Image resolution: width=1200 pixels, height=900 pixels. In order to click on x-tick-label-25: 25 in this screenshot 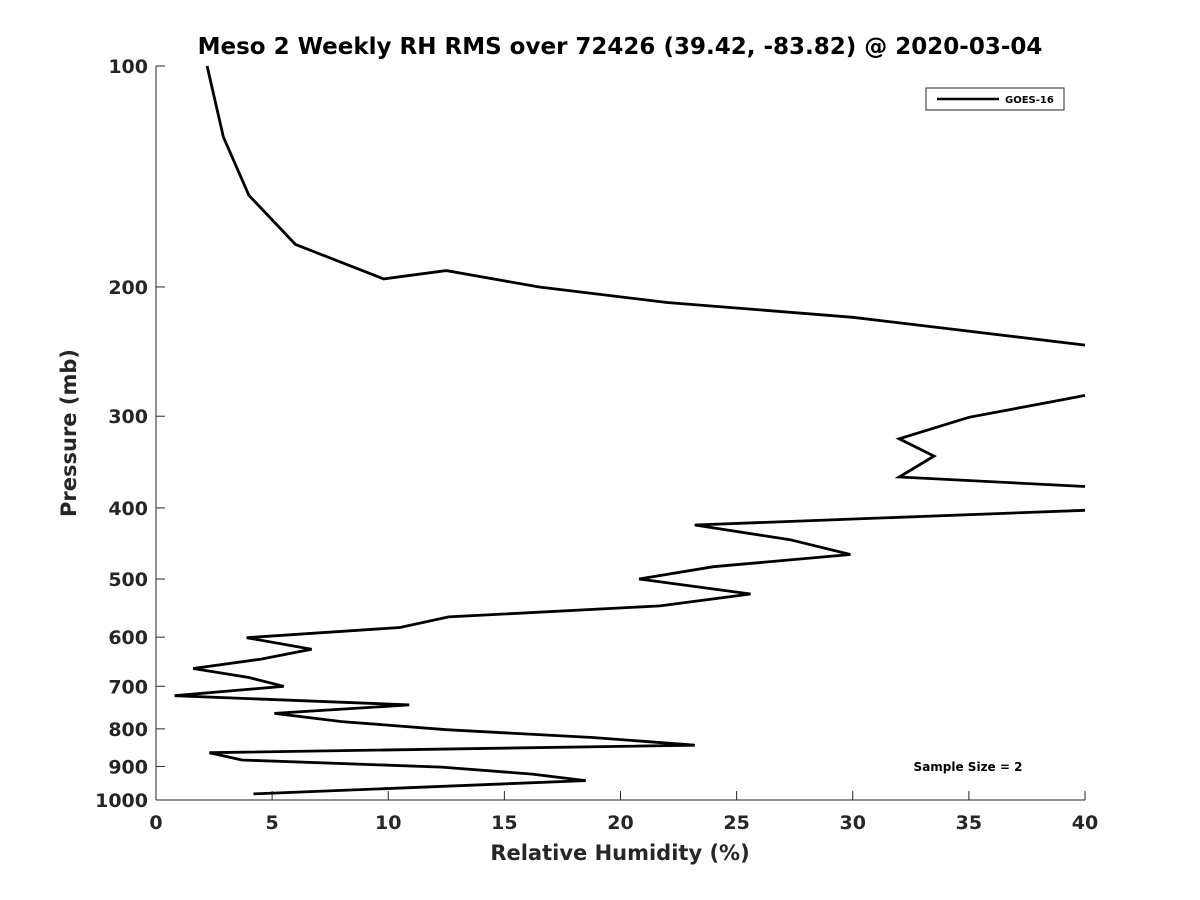, I will do `click(736, 823)`.